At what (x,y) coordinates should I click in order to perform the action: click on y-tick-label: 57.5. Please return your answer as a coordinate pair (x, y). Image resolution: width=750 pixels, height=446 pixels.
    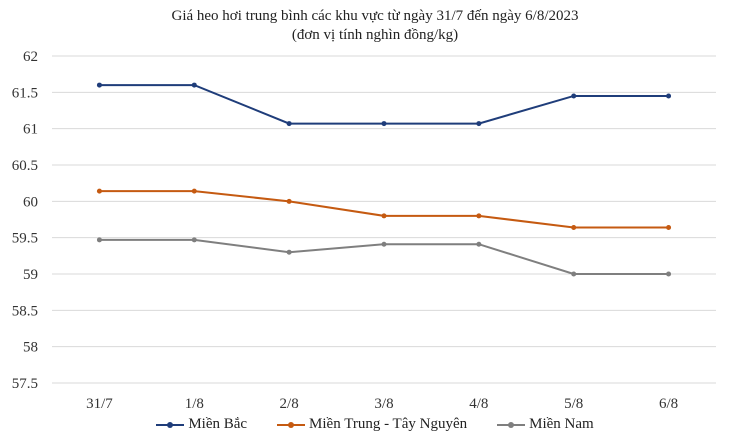
    Looking at the image, I should click on (25, 384).